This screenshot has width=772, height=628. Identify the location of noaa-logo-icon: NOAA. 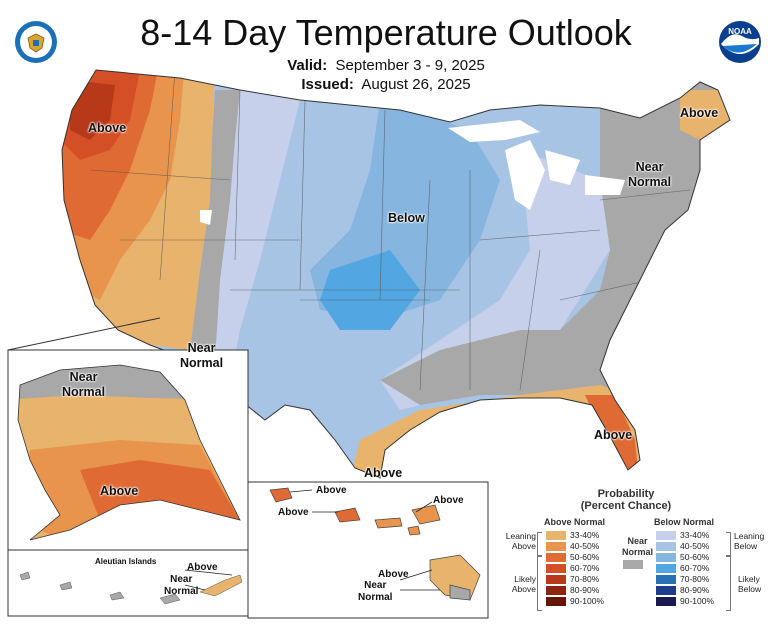
(740, 42).